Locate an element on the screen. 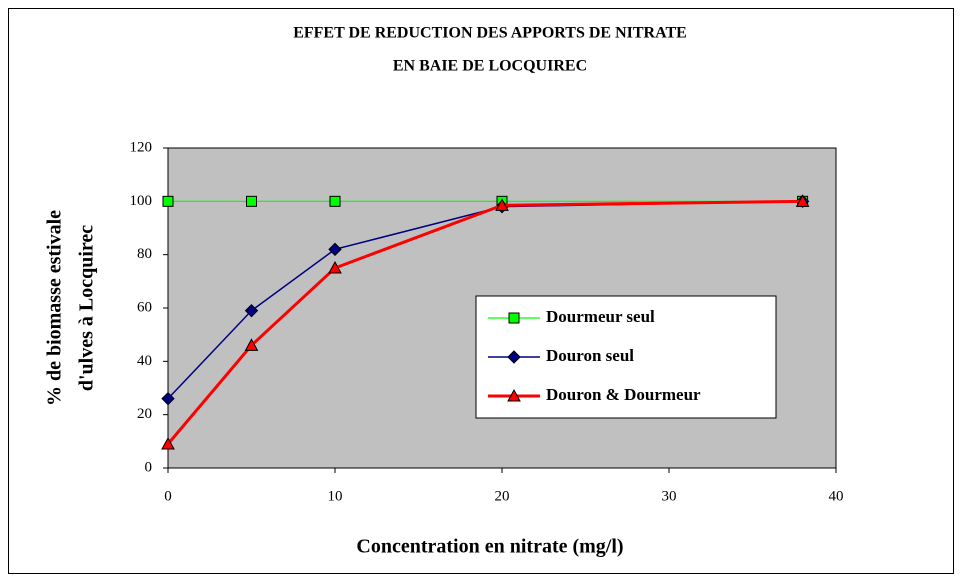 This screenshot has height=584, width=961. x-tick-label: 40 is located at coordinates (836, 496).